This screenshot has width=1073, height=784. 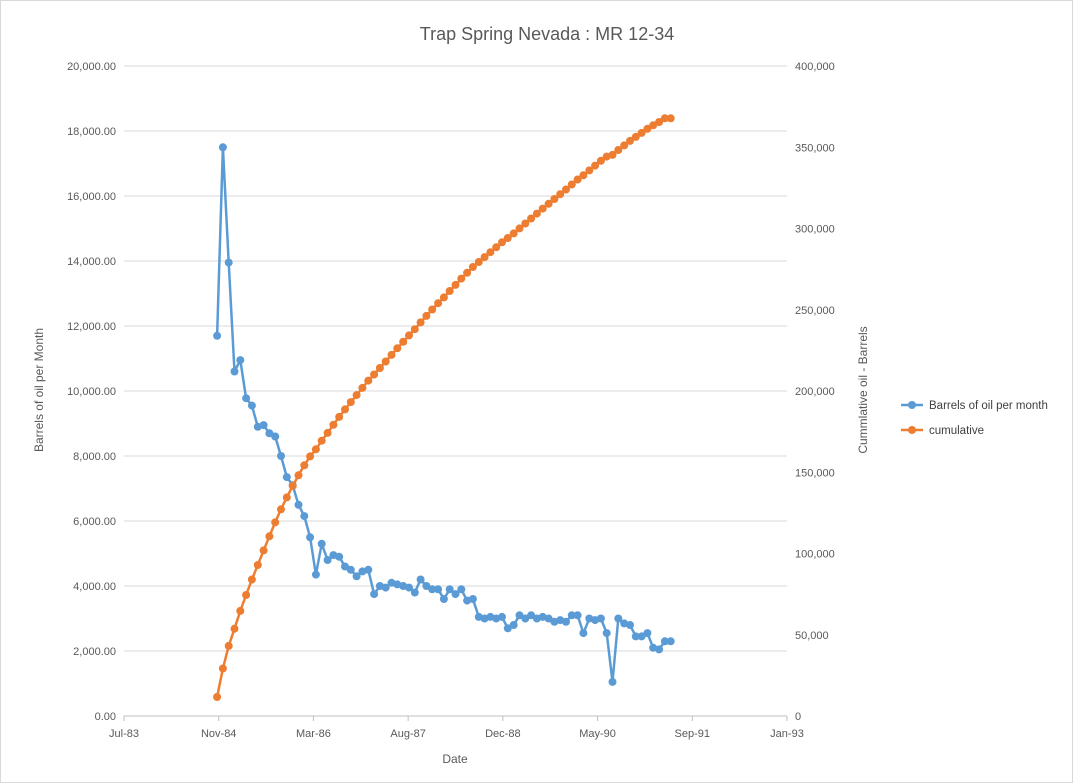 I want to click on y2-tick-label: 300,000, so click(x=815, y=230).